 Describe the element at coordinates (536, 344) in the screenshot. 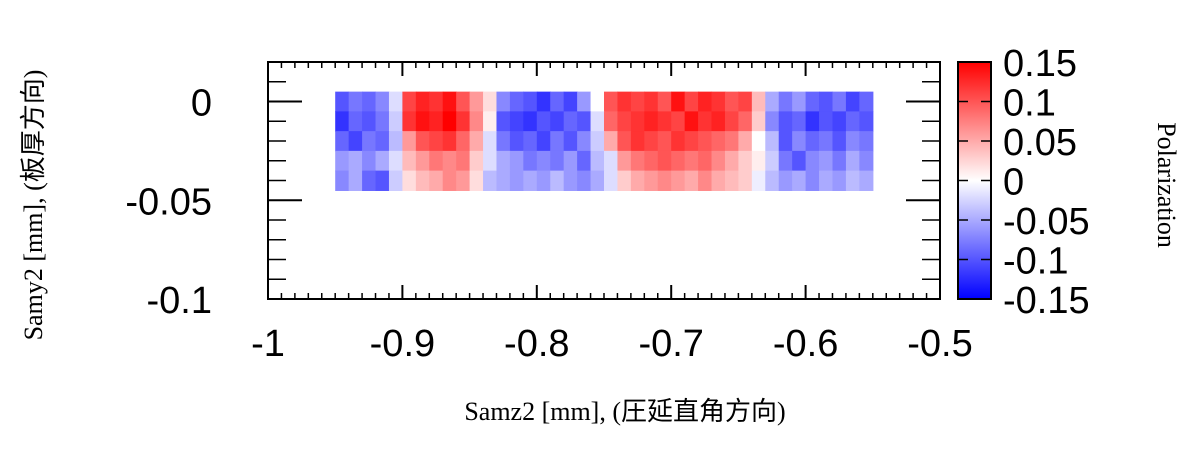

I see `x-tick-label: -0.8` at that location.